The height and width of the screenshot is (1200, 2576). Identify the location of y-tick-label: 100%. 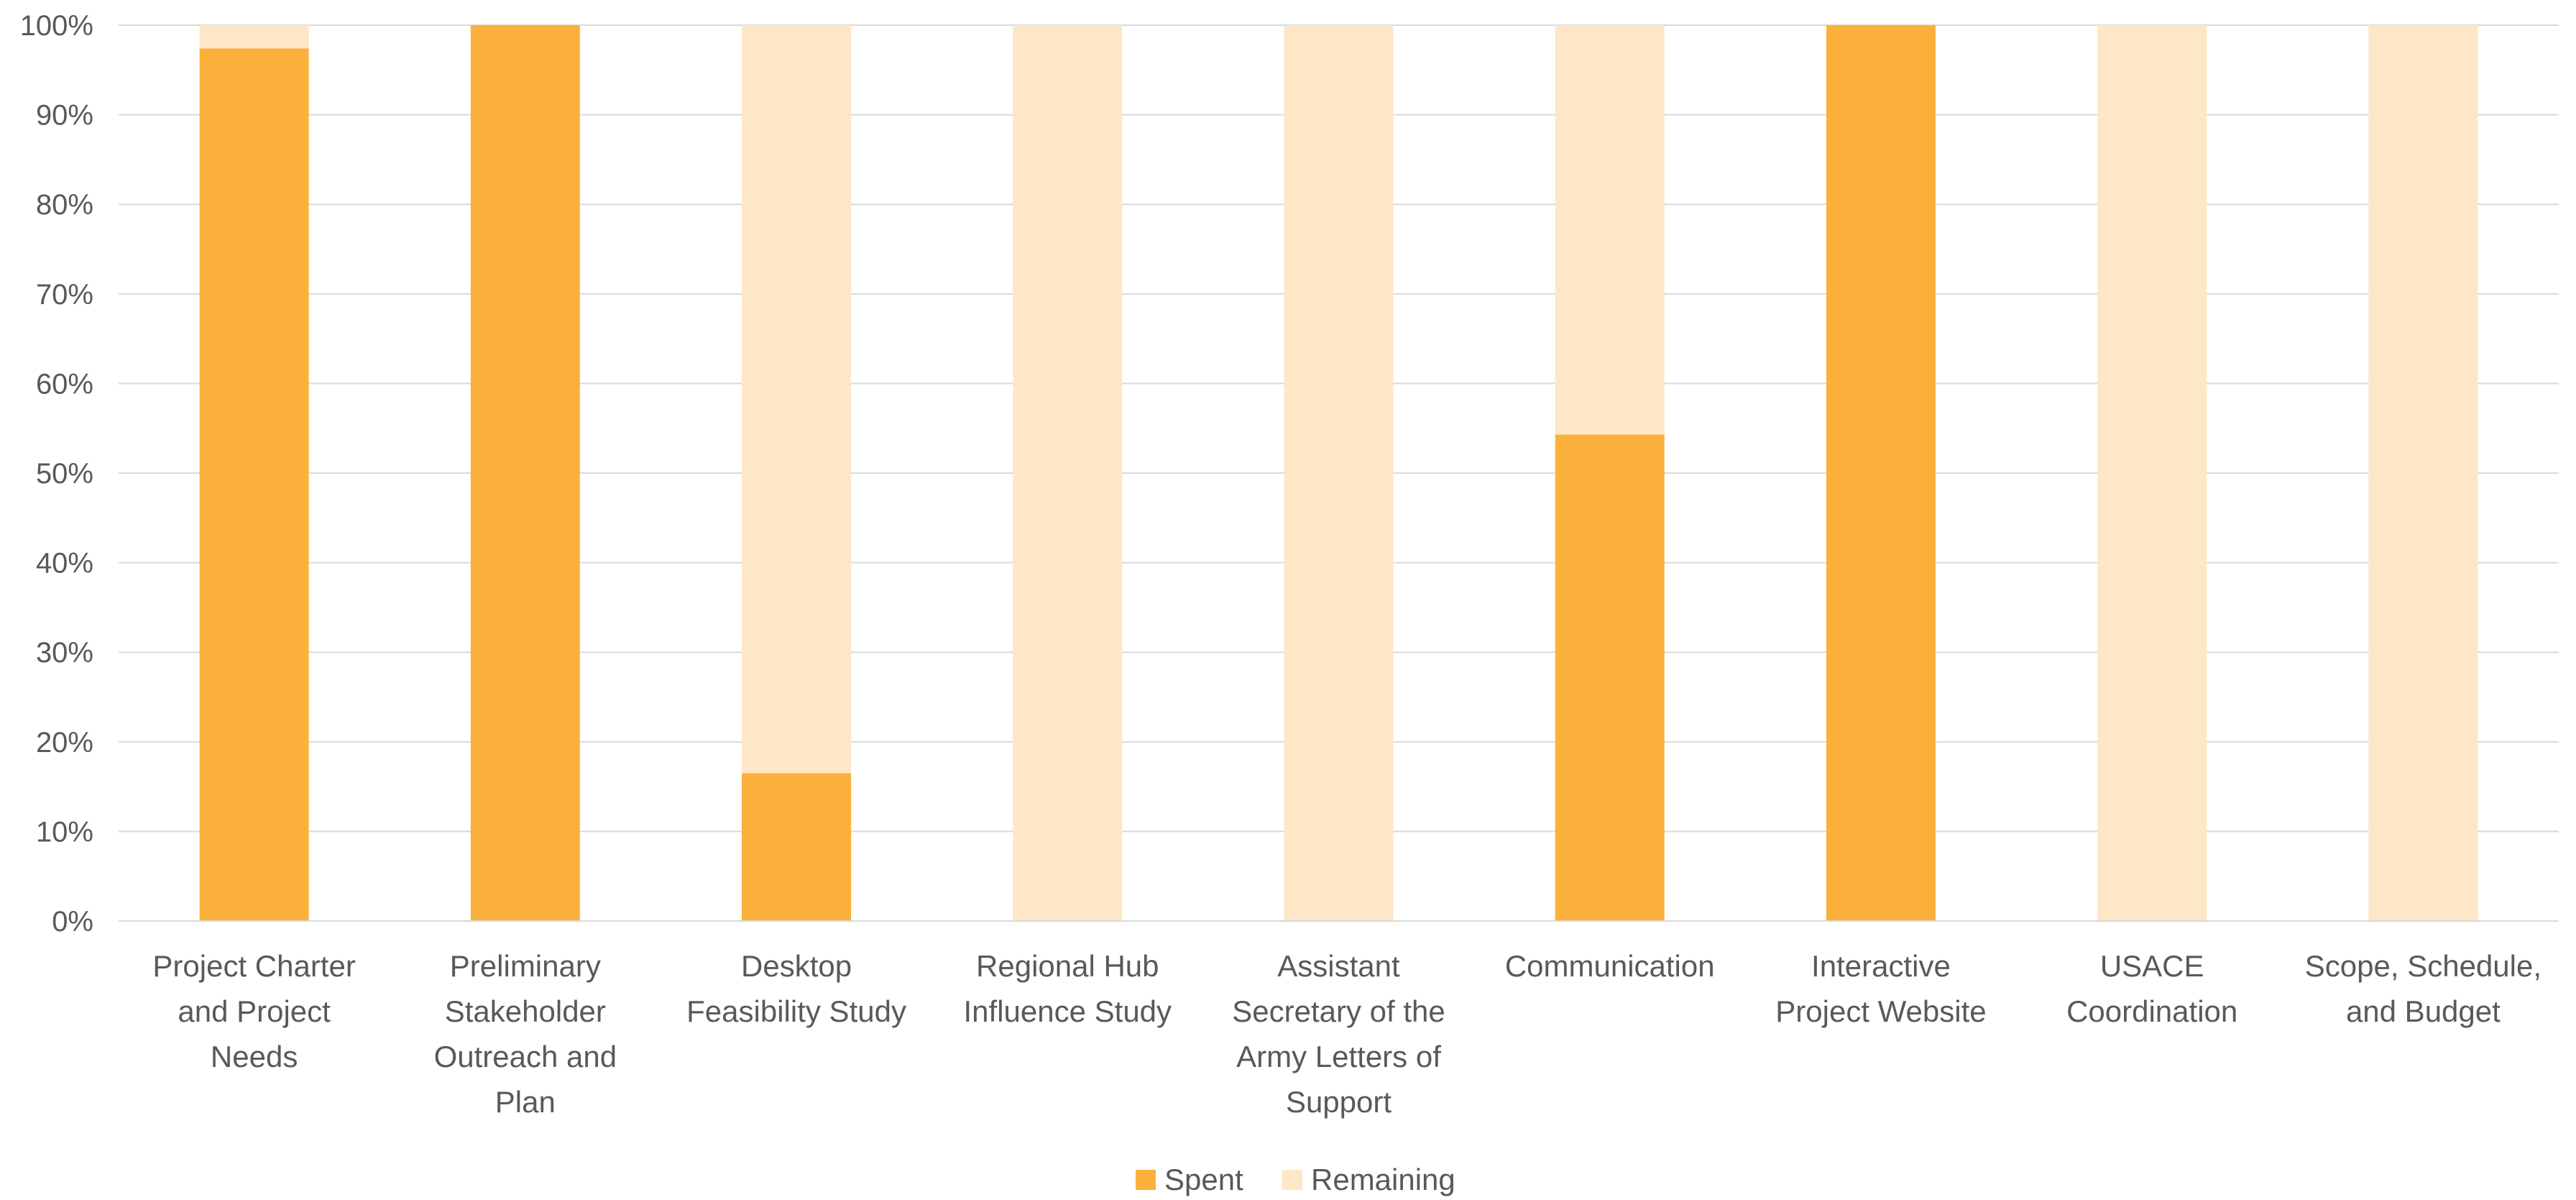
(56, 26).